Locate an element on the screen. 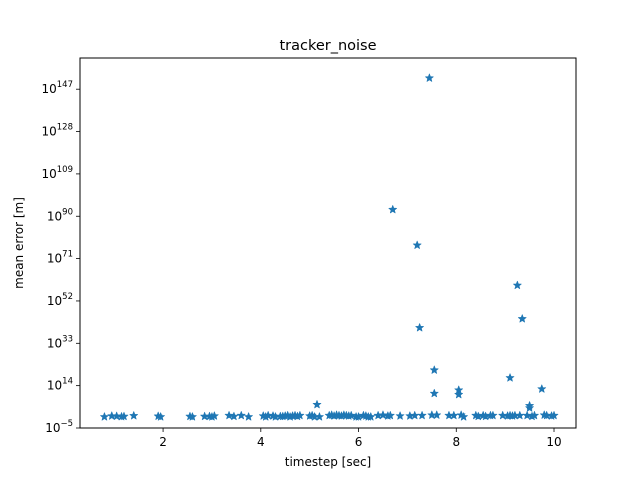  y-tick-label: 1071 is located at coordinates (60, 258).